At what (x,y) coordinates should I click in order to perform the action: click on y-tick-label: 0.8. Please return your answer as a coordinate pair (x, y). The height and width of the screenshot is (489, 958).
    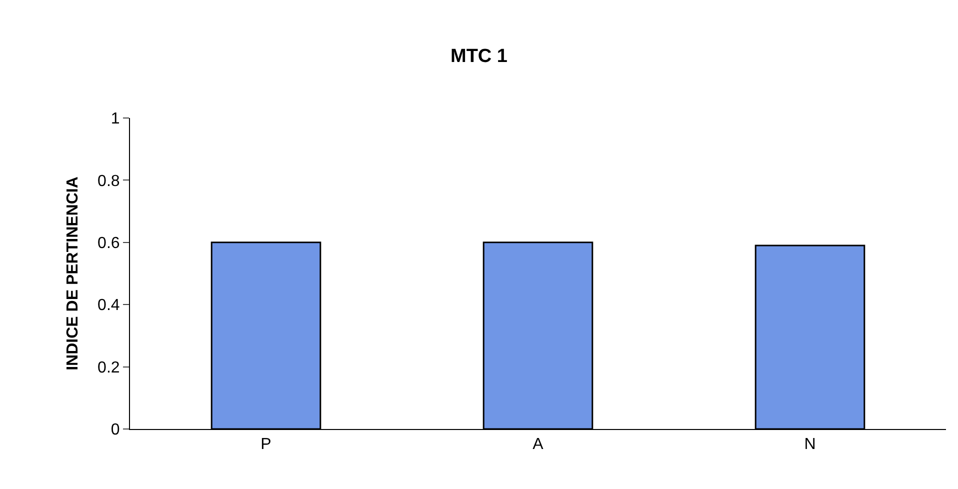
    Looking at the image, I should click on (109, 181).